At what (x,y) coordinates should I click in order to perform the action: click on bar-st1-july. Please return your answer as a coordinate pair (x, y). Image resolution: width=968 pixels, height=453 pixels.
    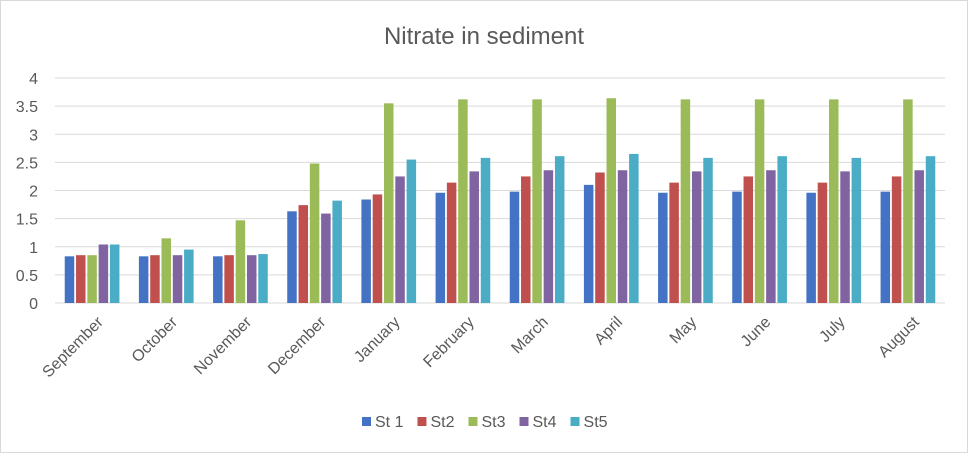
    Looking at the image, I should click on (811, 247).